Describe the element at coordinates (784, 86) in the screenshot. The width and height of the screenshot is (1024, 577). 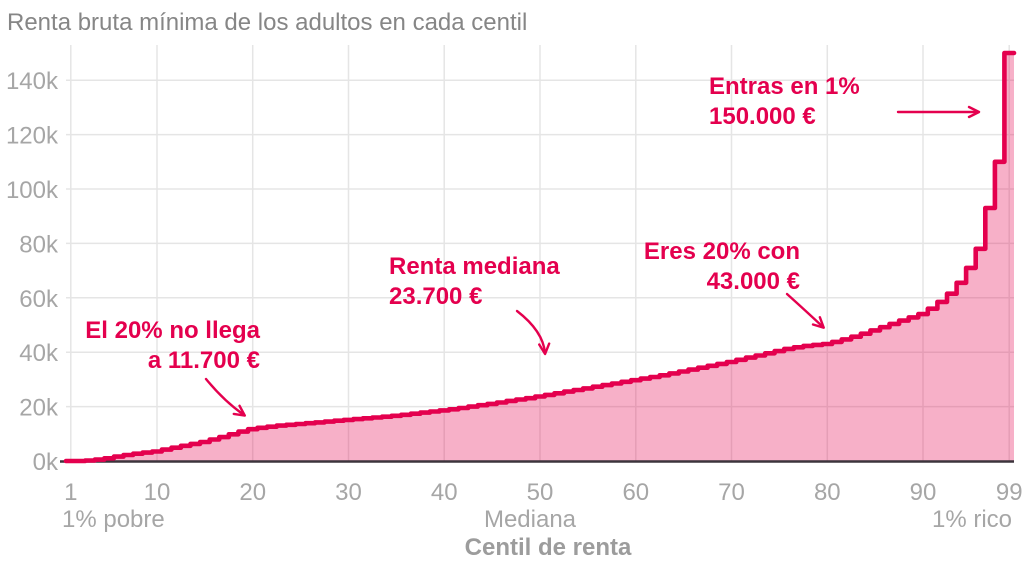
I see `annotation-top1-line1: Entras en 1%` at that location.